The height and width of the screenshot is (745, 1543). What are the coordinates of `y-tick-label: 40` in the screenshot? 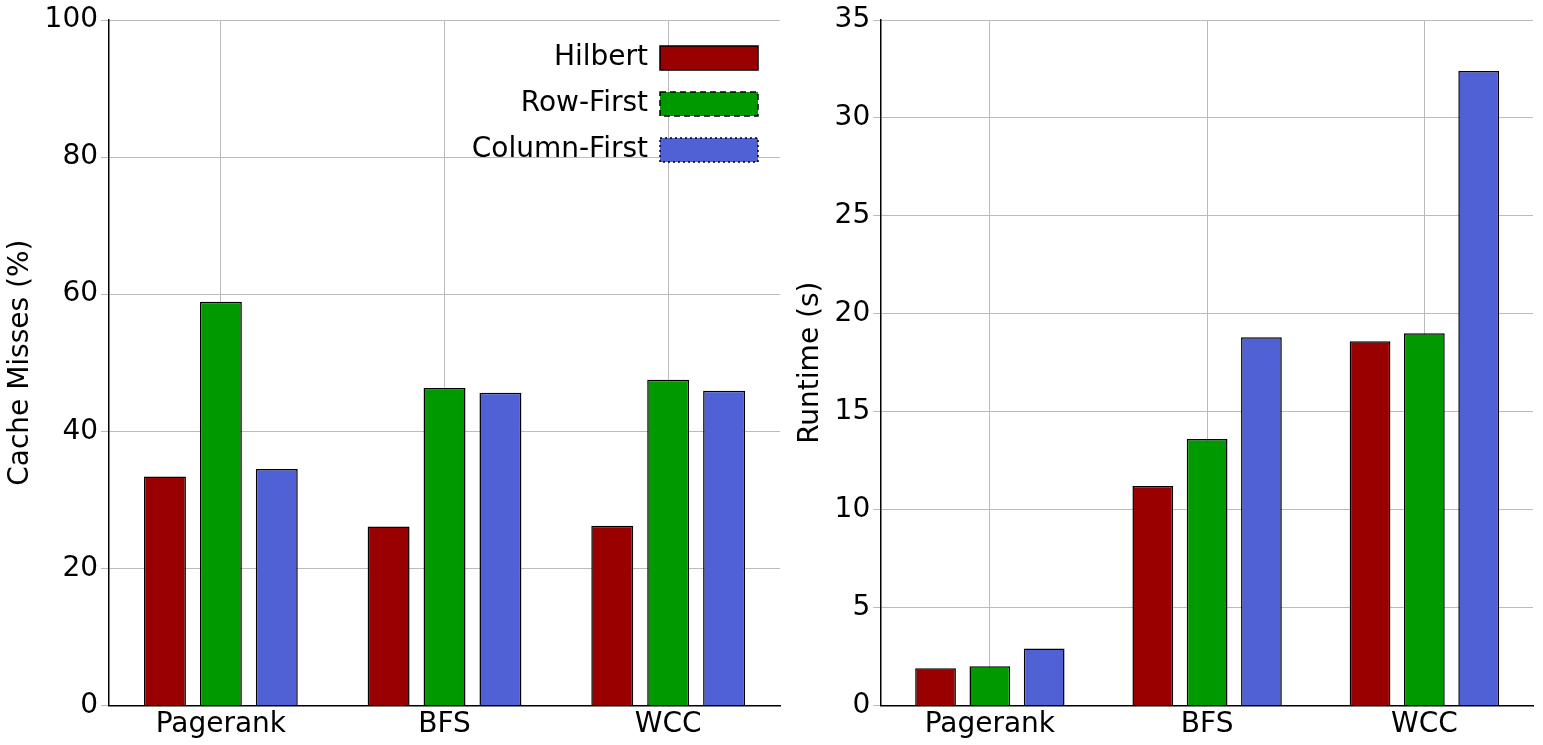 It's located at (80, 429).